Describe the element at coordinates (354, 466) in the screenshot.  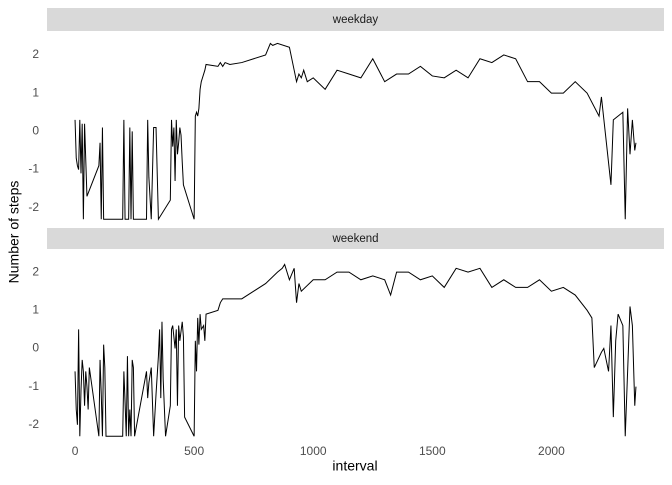
I see `x-axis-label: interval` at that location.